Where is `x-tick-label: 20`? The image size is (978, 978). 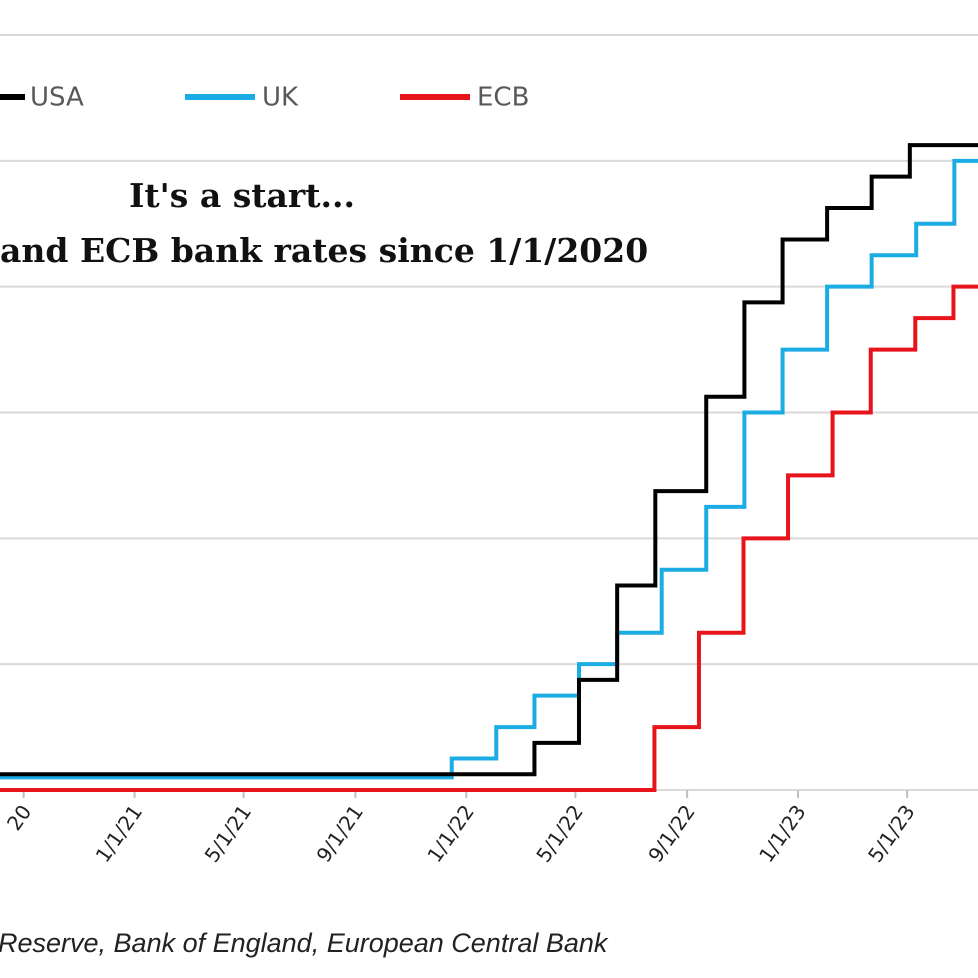 x-tick-label: 20 is located at coordinates (19, 817).